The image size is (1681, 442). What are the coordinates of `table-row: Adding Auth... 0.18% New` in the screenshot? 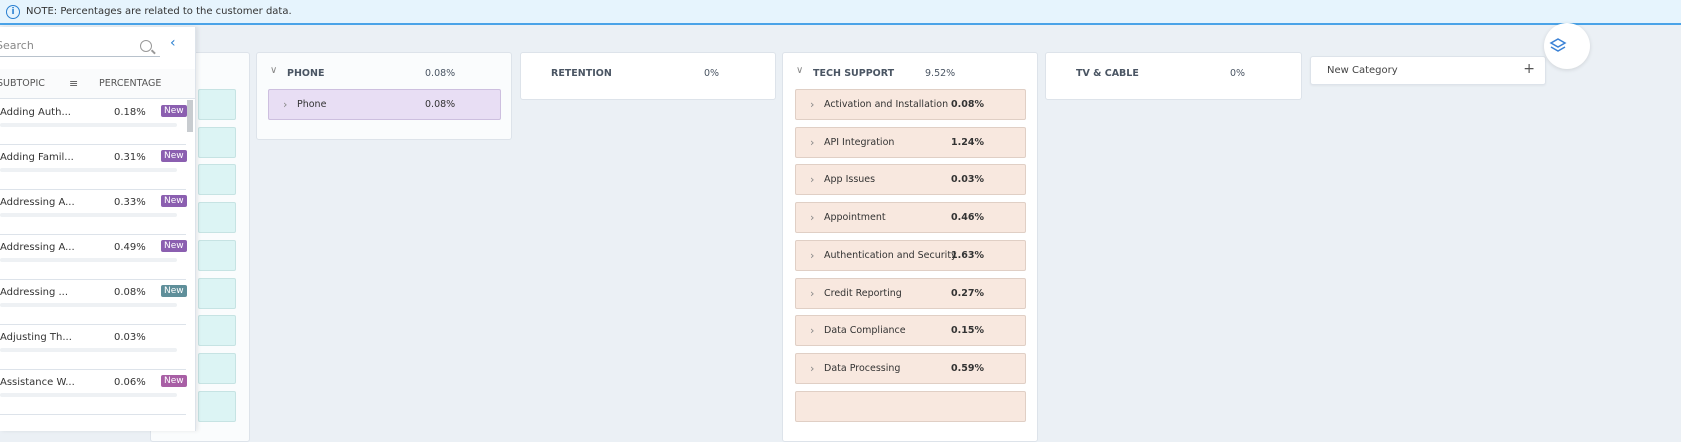 It's located at (93, 122).